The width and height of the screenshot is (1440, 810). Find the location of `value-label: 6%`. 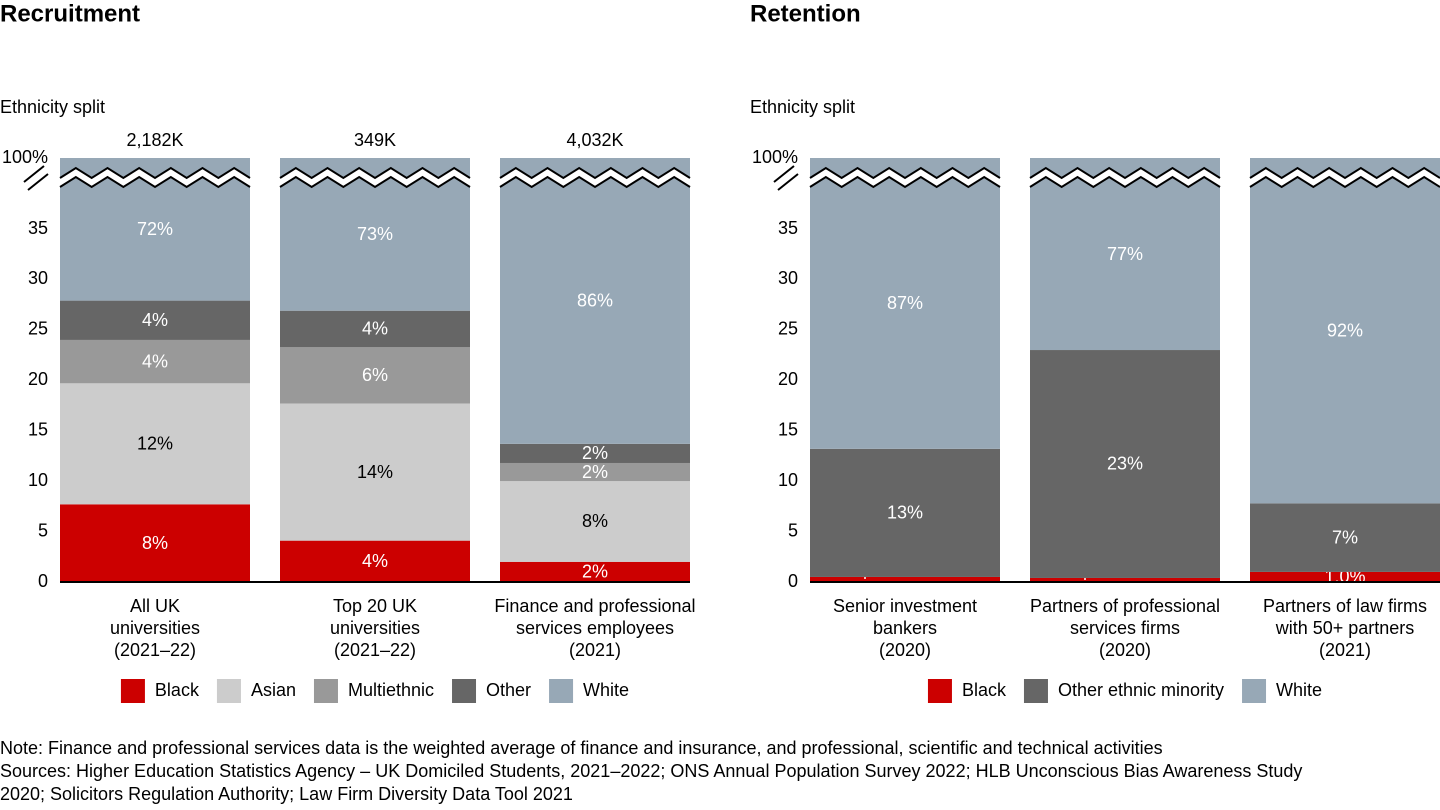

value-label: 6% is located at coordinates (375, 375).